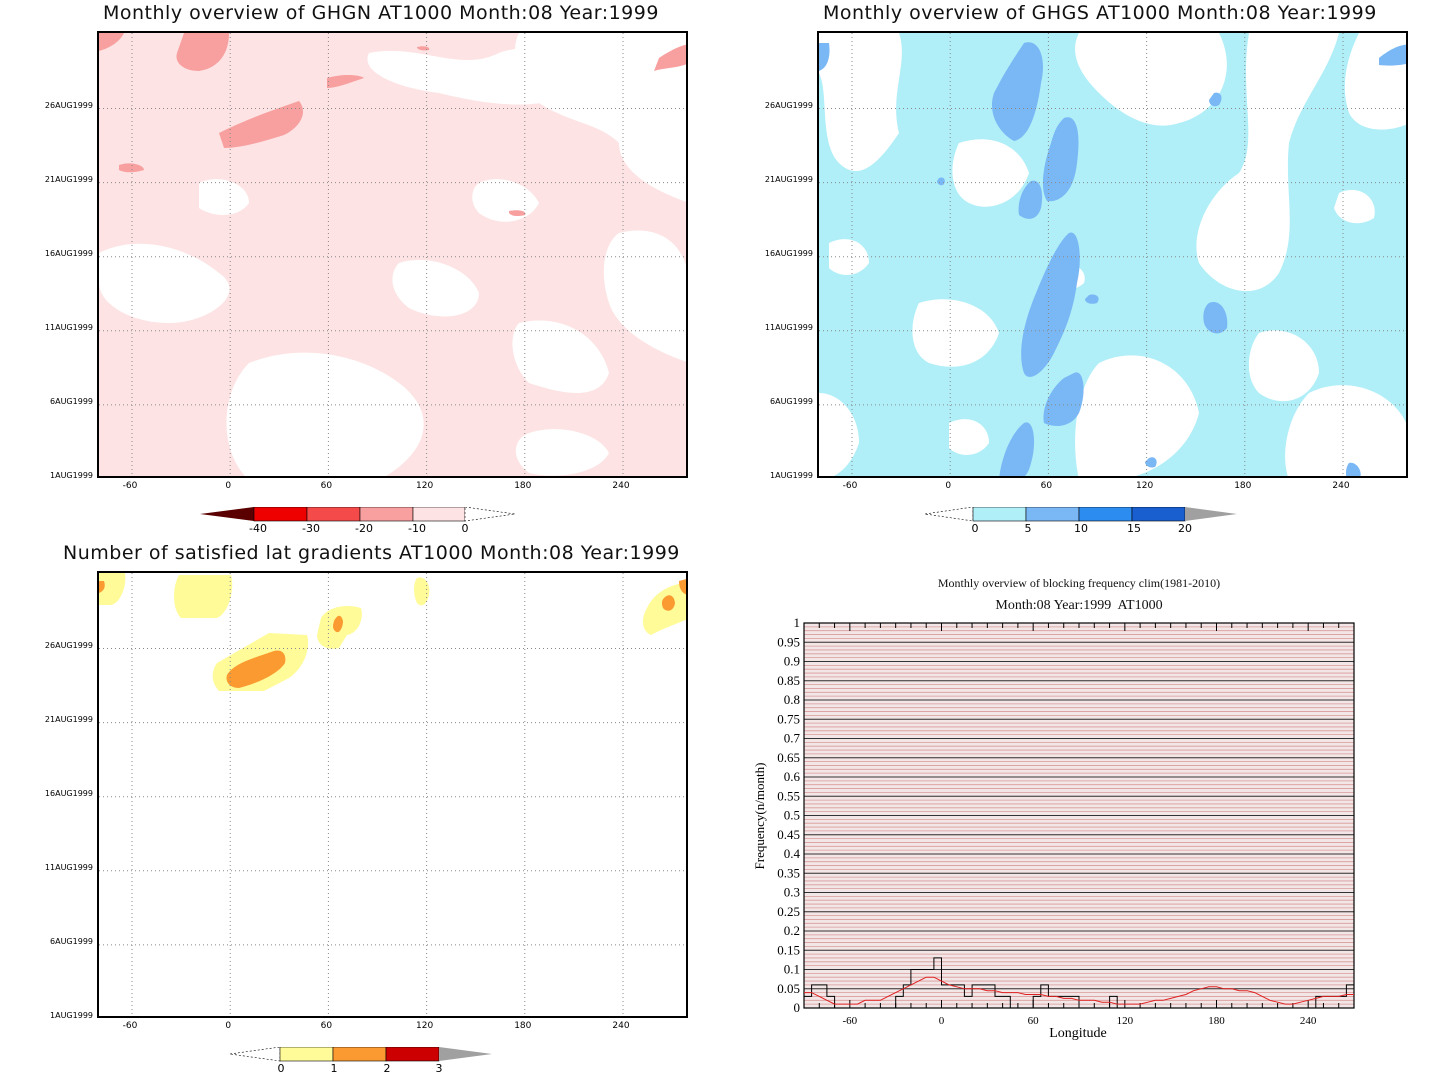  Describe the element at coordinates (465, 528) in the screenshot. I see `colorbar-label: 0` at that location.